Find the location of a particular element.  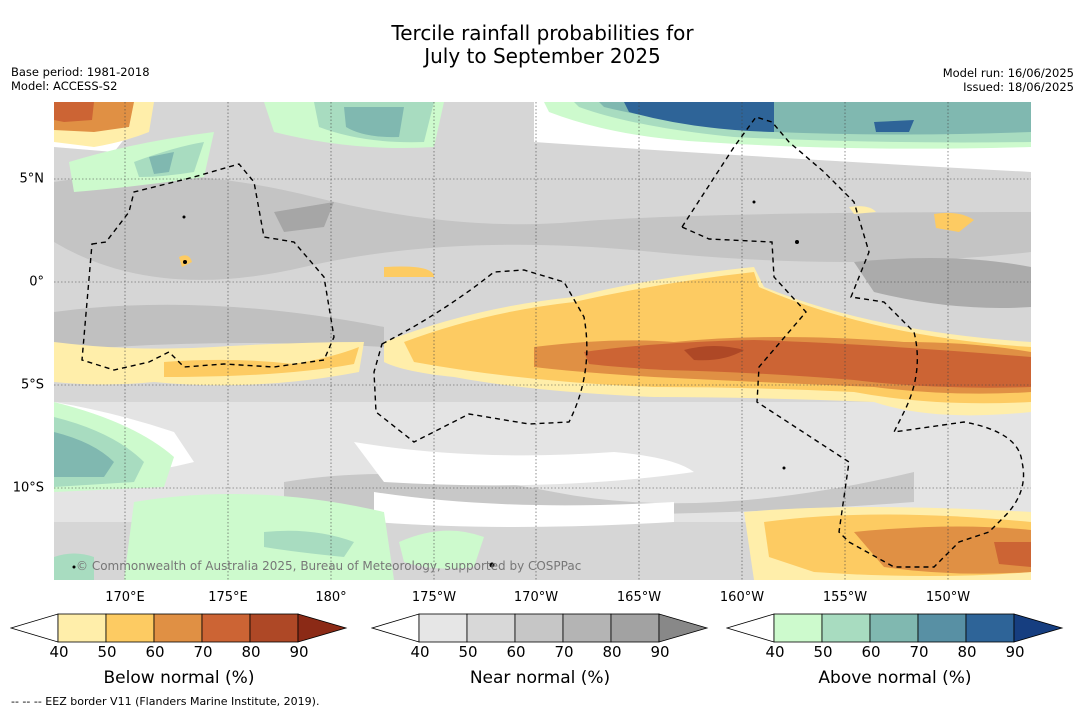

lon-label: 150°W is located at coordinates (948, 597).